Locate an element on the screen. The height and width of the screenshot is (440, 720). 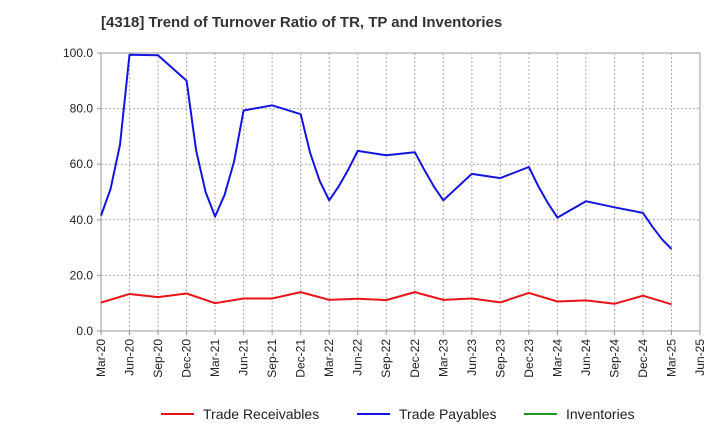
x-tick-label: Mar-21 is located at coordinates (215, 358).